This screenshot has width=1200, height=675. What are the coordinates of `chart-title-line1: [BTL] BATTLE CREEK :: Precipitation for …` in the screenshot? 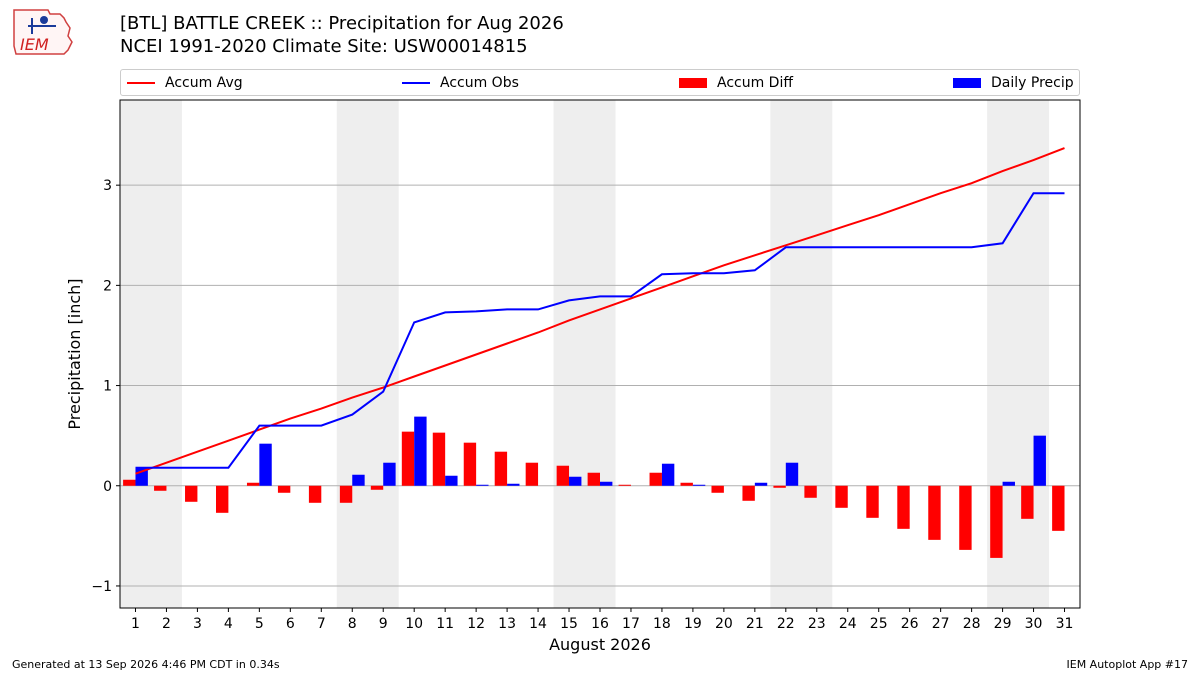 It's located at (342, 23).